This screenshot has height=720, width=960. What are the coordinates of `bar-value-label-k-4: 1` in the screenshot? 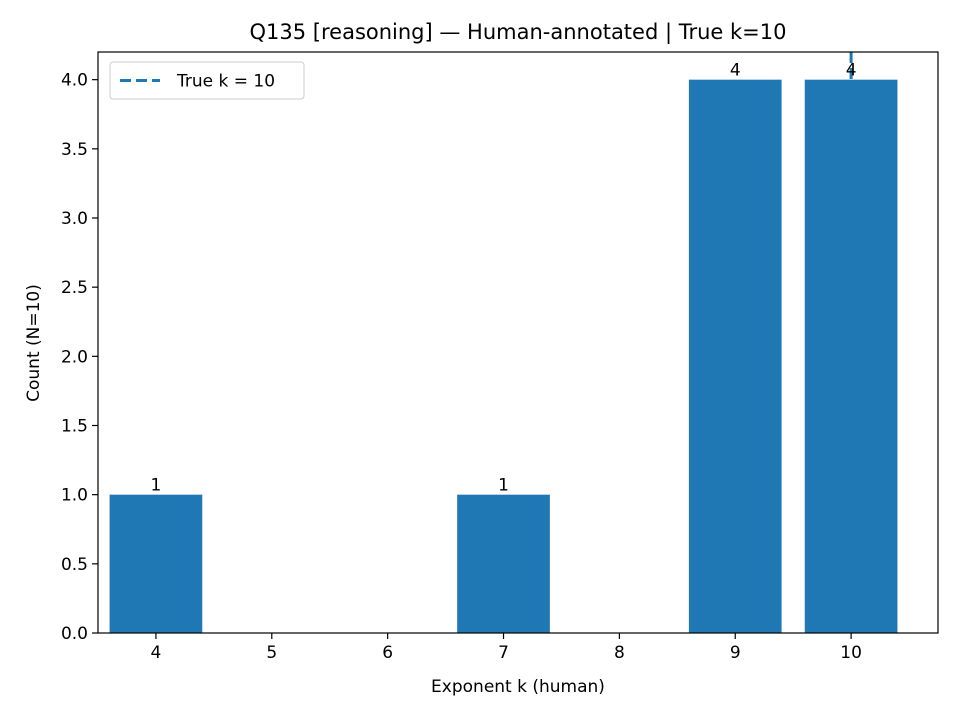 It's located at (156, 486).